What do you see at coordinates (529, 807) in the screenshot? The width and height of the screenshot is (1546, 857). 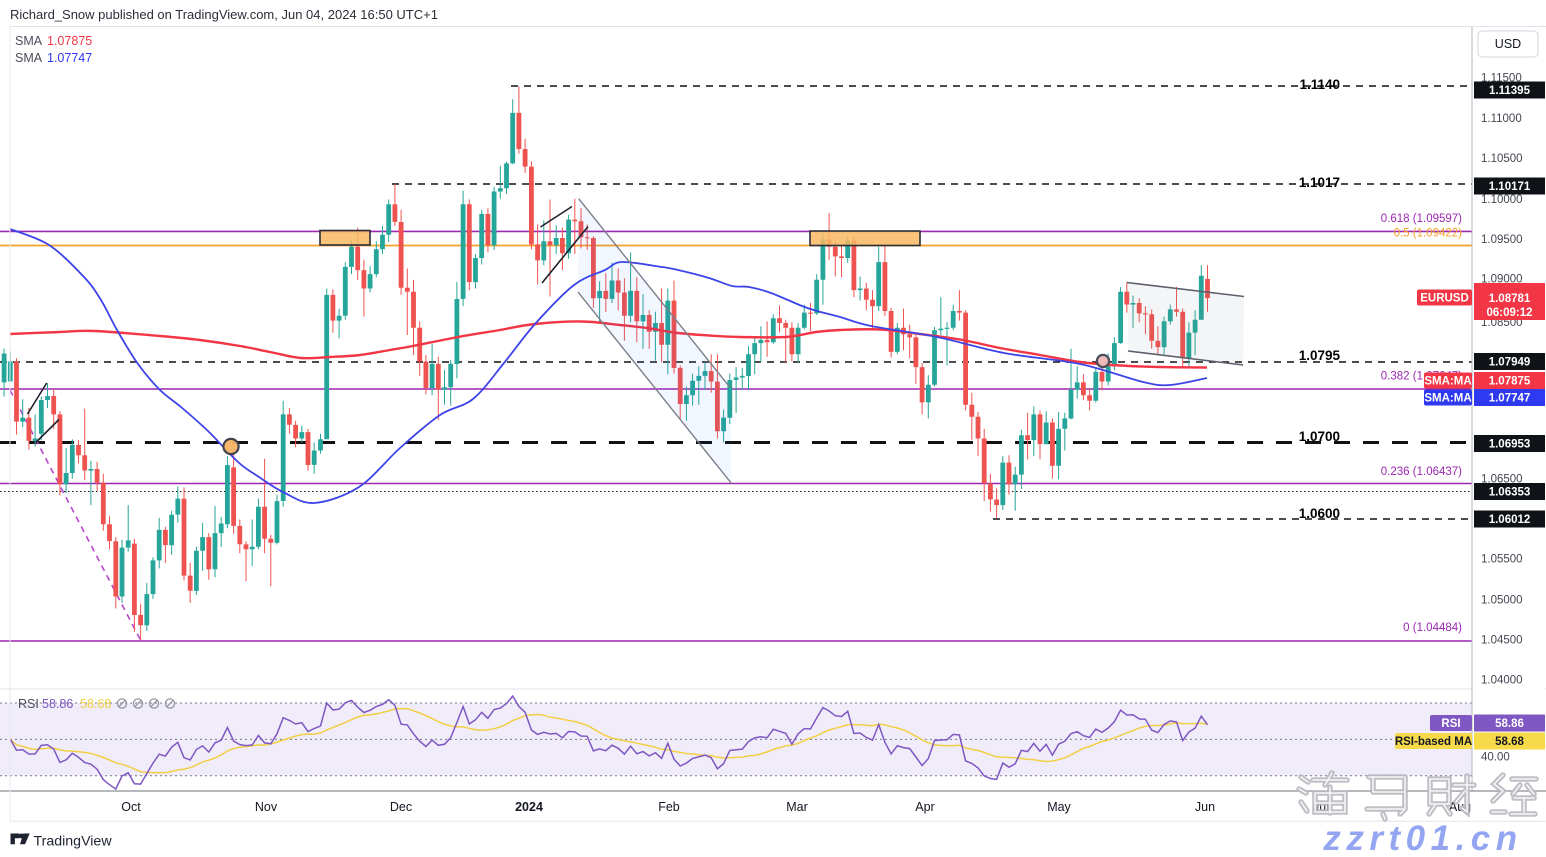 I see `svg-text: 2024` at bounding box center [529, 807].